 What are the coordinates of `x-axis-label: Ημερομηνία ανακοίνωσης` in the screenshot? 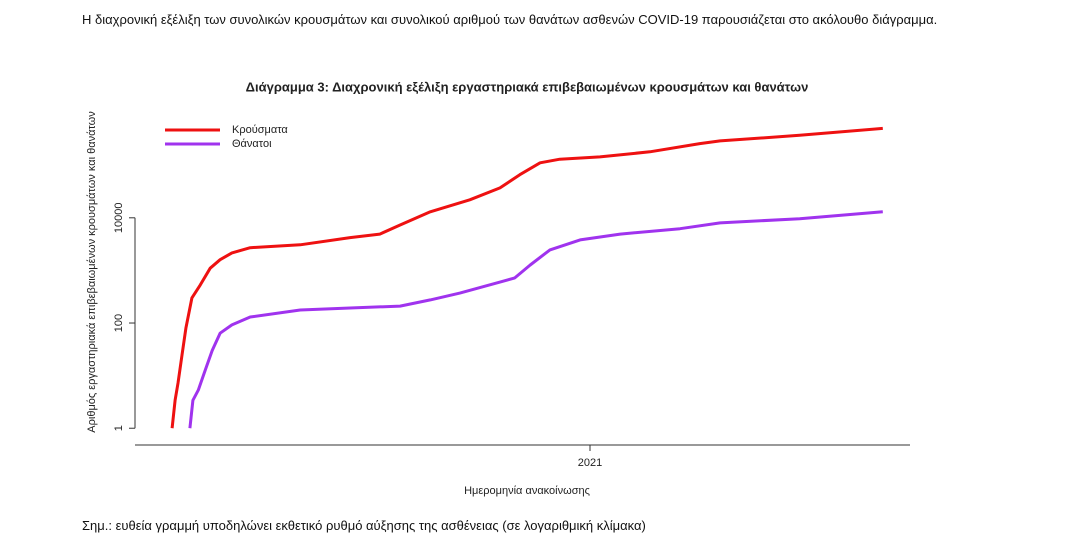 It's located at (527, 491).